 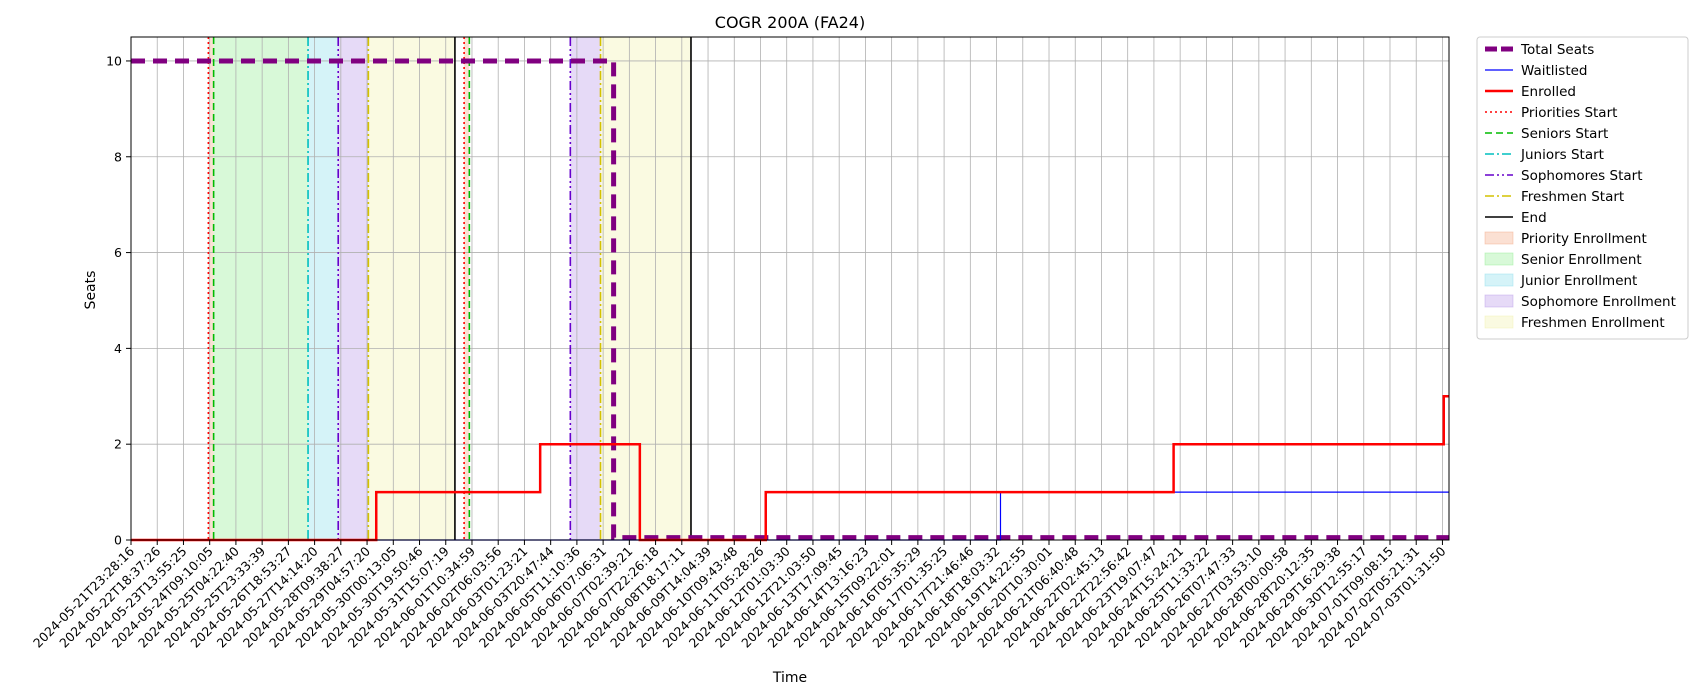 I want to click on legend-label-junior-enrollment: Junior Enrollment, so click(x=1578, y=281).